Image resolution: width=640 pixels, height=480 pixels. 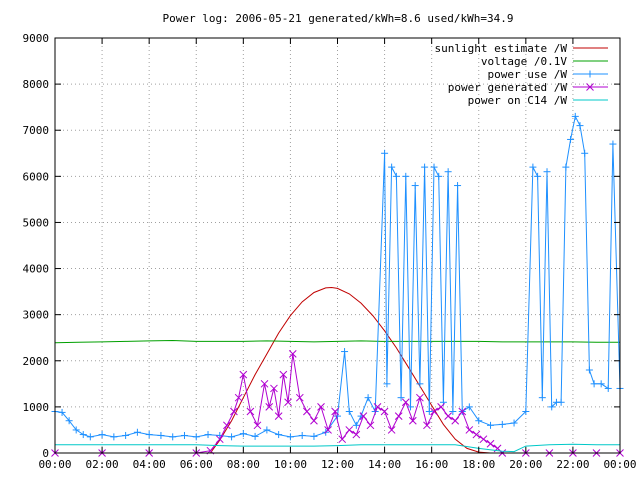 I want to click on x-tick-label: 20:00, so click(x=525, y=464).